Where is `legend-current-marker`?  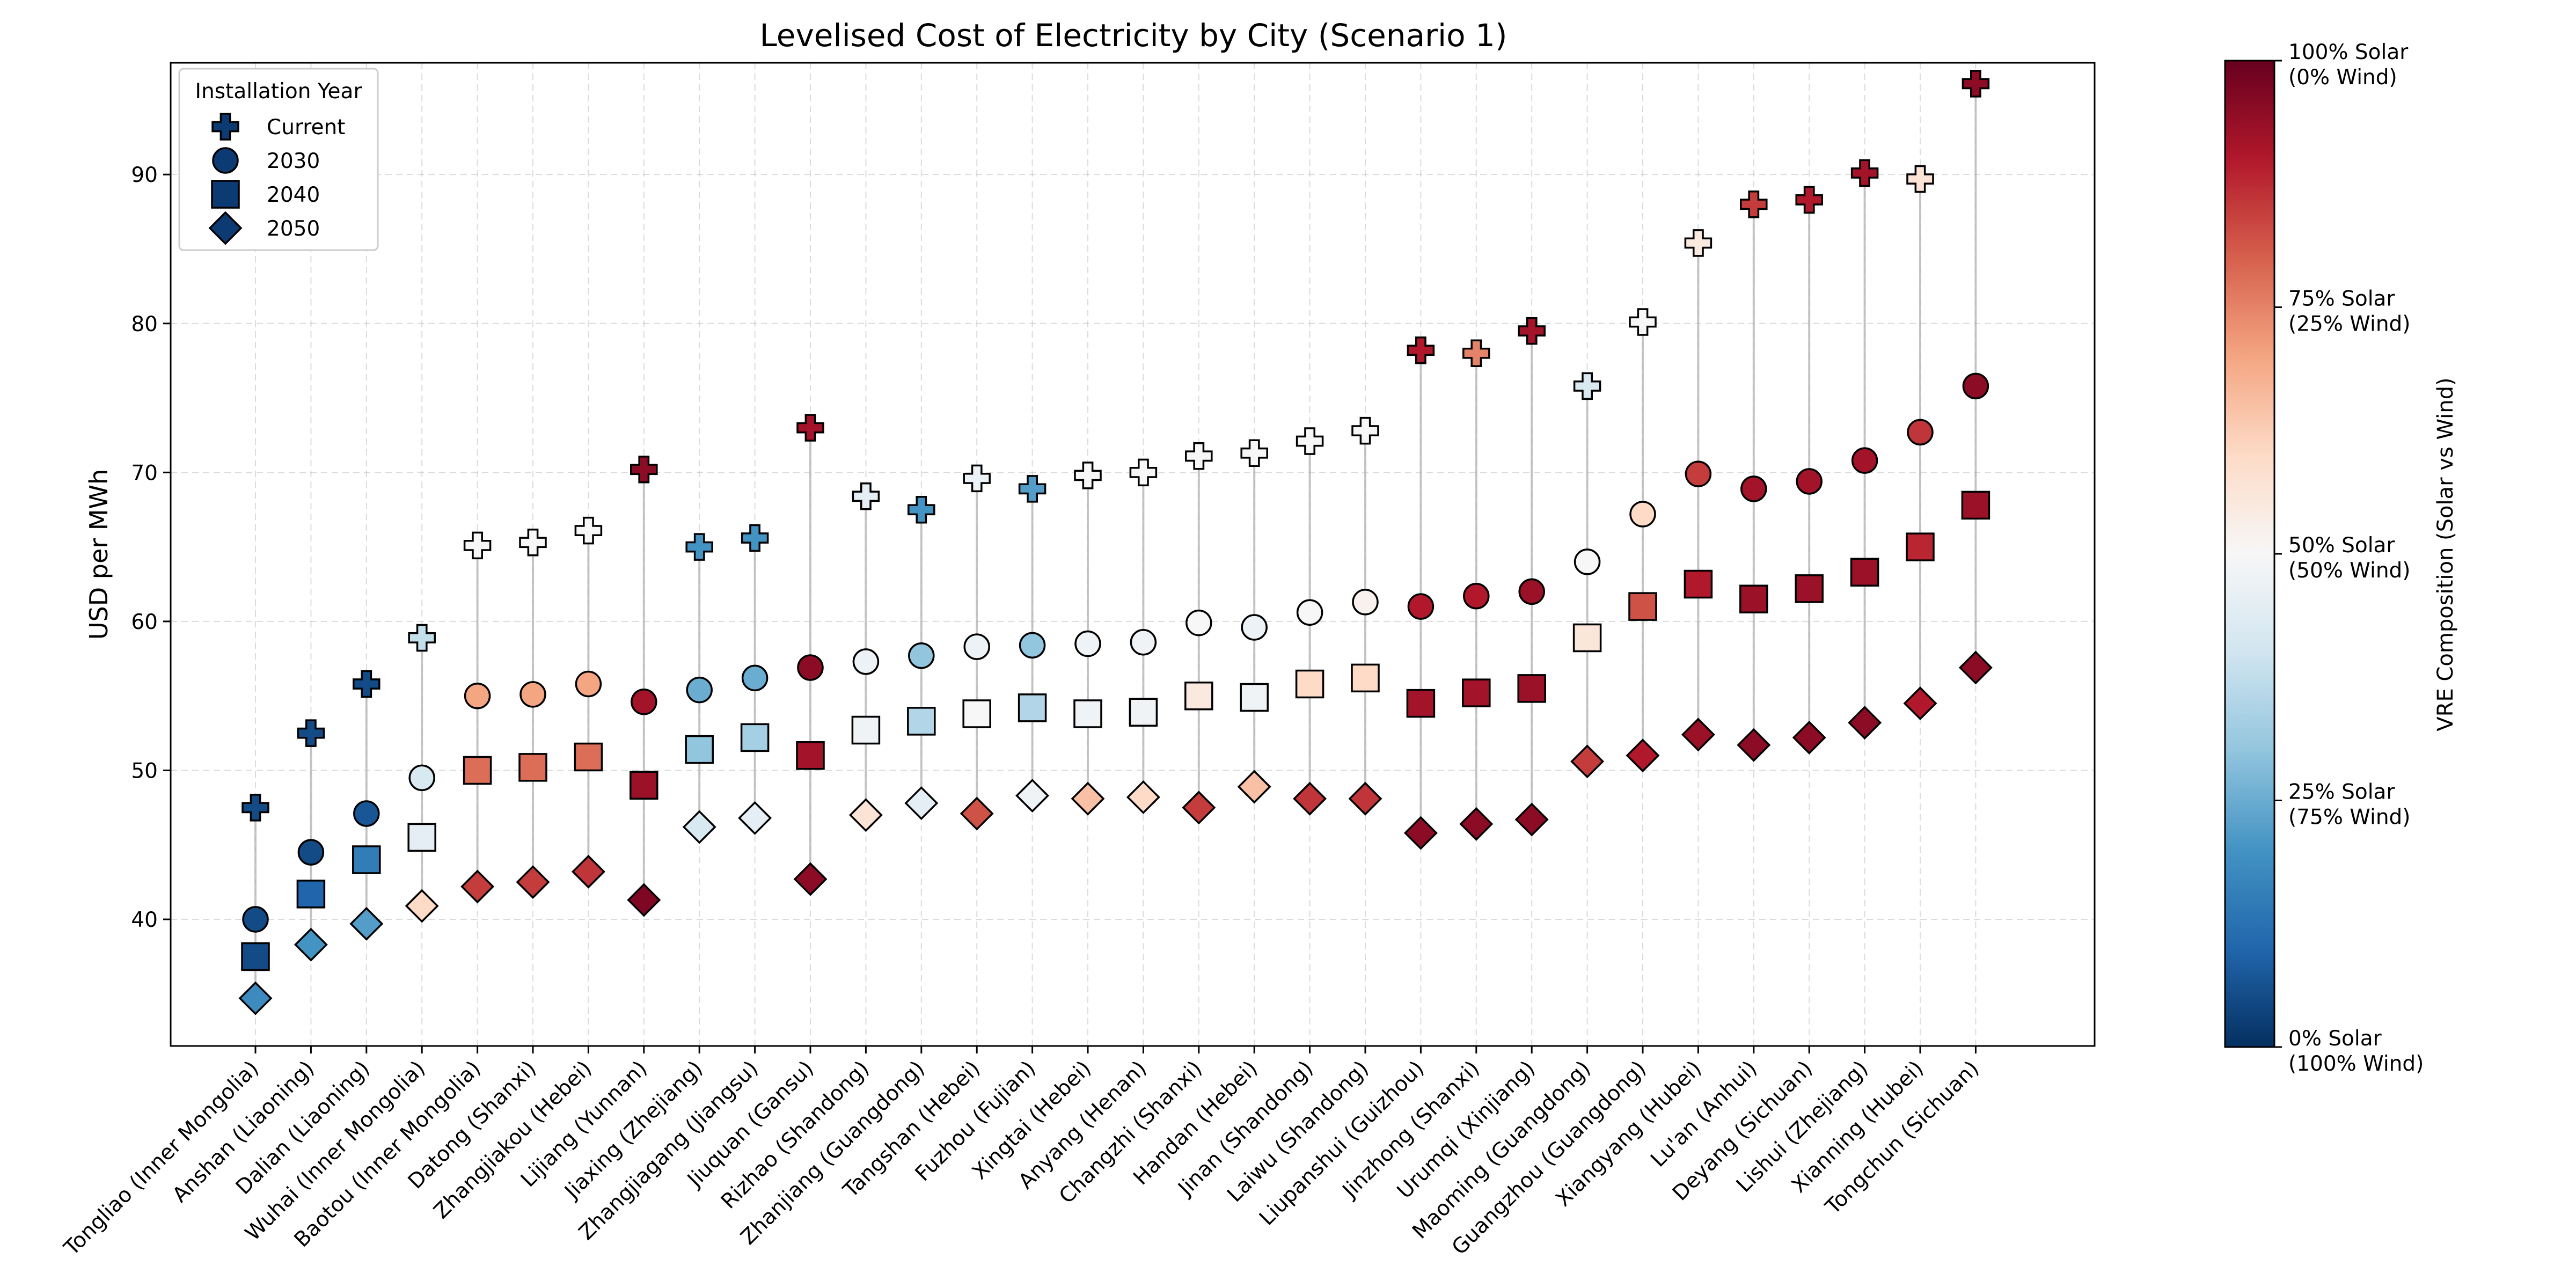 legend-current-marker is located at coordinates (225, 127).